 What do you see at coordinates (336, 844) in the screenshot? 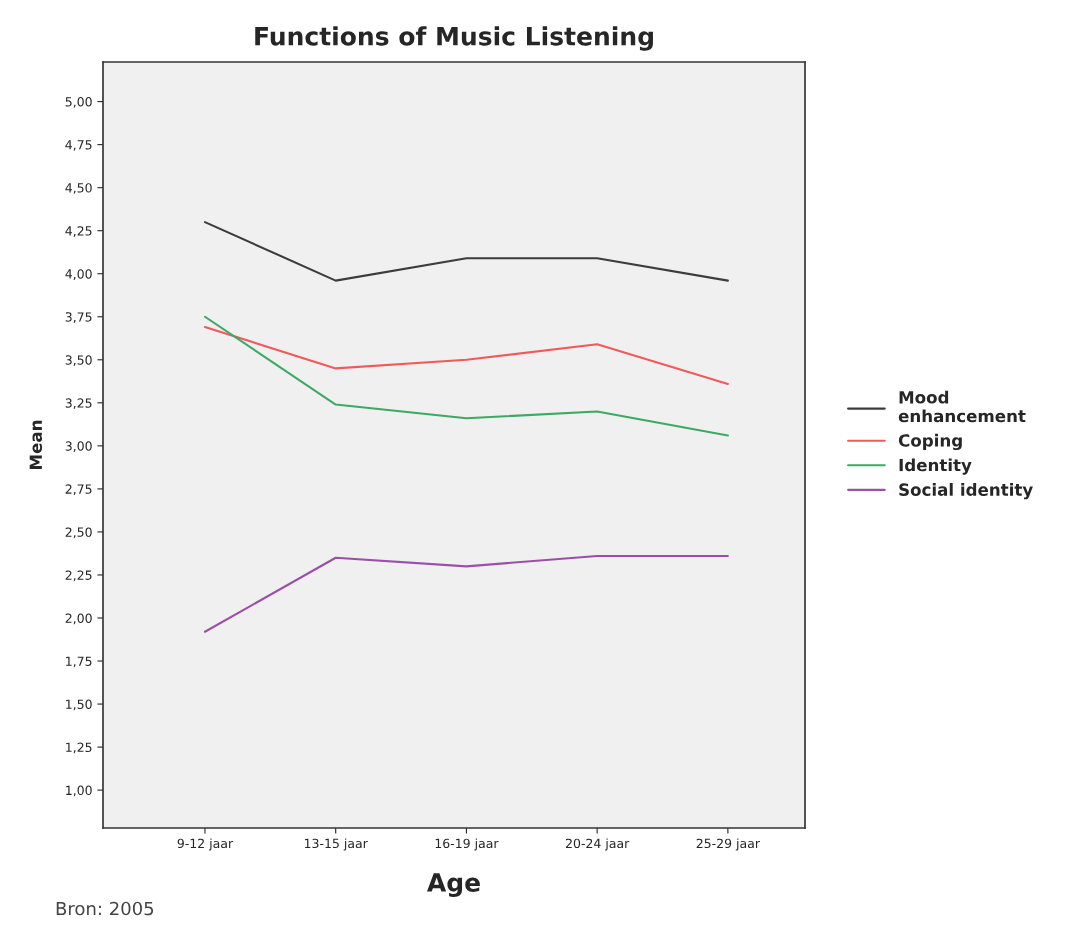
I see `x-tick-label: 13-15 jaar` at bounding box center [336, 844].